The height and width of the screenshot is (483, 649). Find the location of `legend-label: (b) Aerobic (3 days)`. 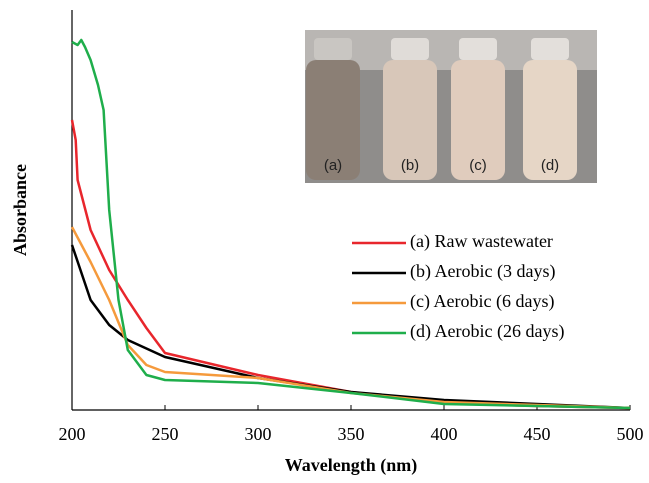

legend-label: (b) Aerobic (3 days) is located at coordinates (482, 271).